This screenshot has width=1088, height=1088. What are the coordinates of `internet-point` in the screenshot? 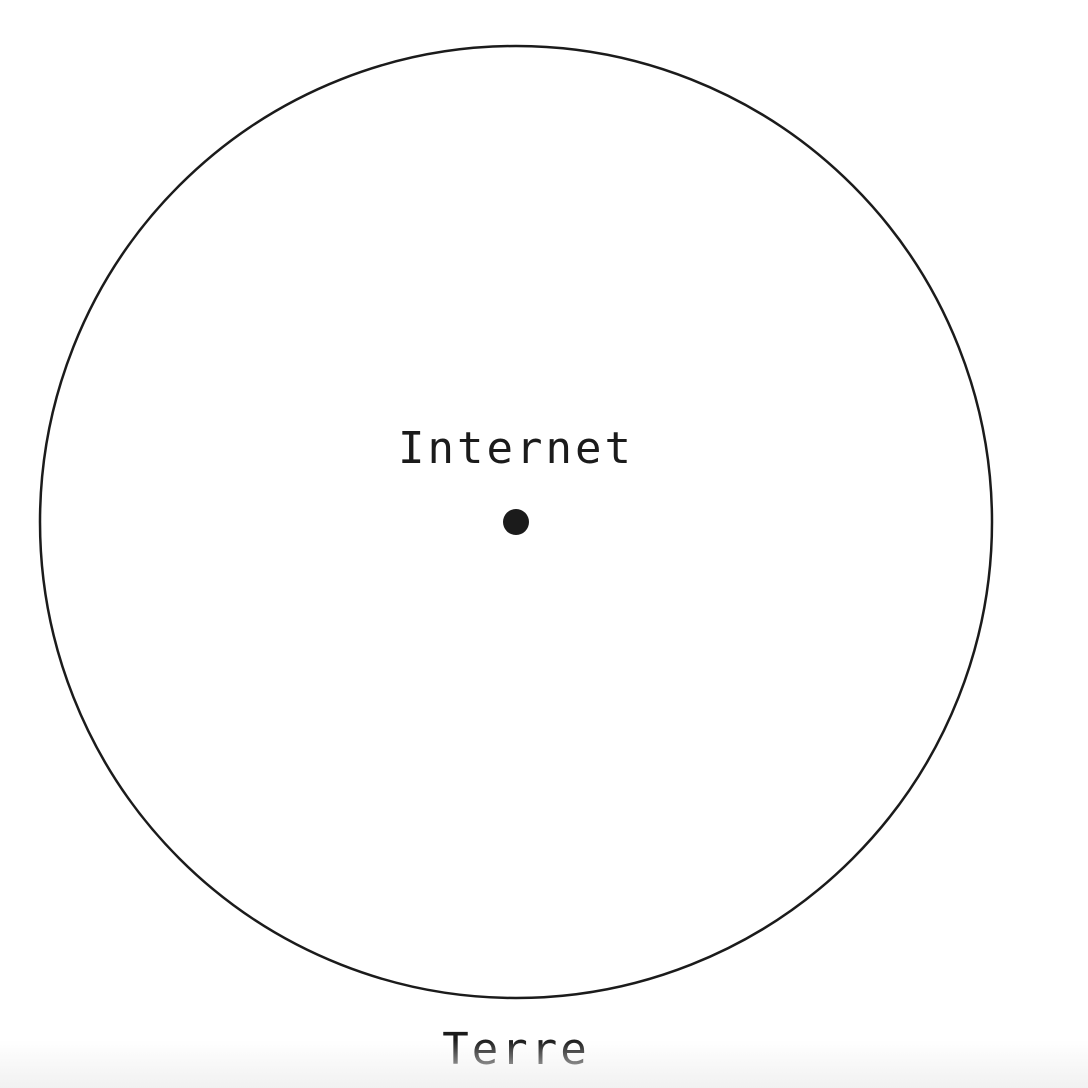 It's located at (516, 522).